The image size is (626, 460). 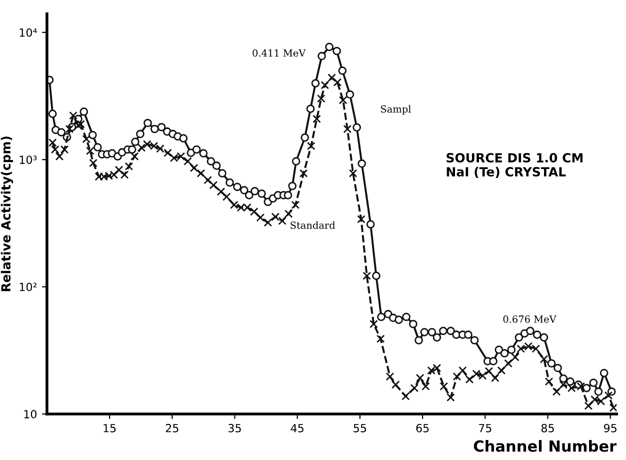 I want to click on x-tick-label: 85, so click(x=547, y=428).